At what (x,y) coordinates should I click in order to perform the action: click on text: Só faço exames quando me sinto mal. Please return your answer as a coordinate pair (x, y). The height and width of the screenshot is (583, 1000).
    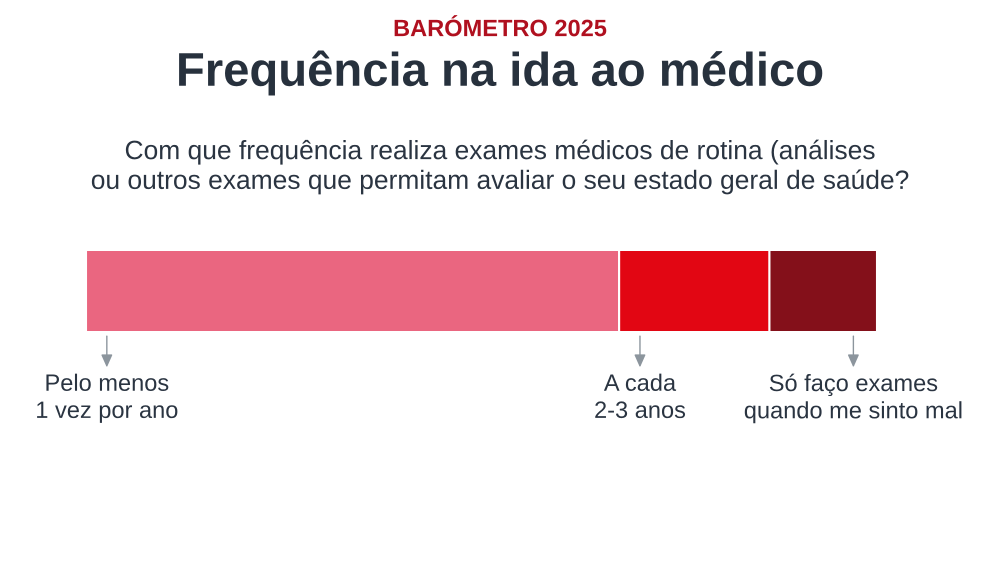
    Looking at the image, I should click on (853, 399).